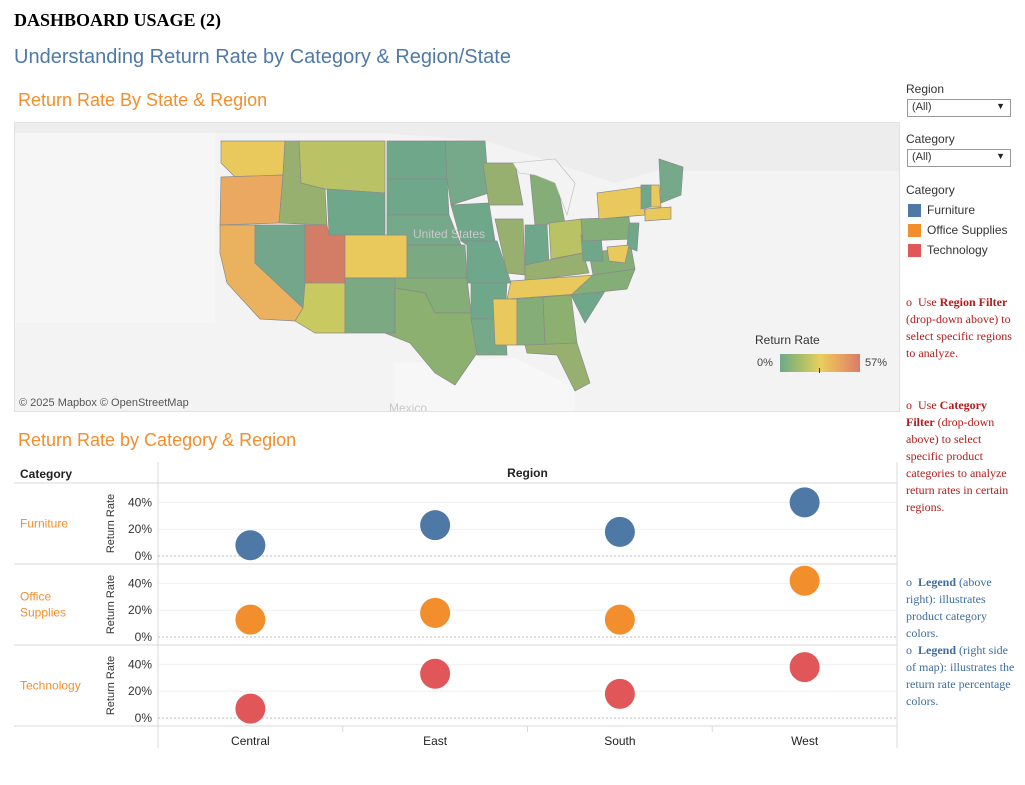  Describe the element at coordinates (50, 686) in the screenshot. I see `category-row-label: Technology` at that location.